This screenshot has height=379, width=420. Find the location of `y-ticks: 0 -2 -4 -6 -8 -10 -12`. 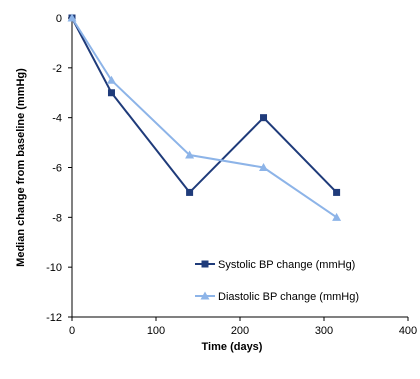

y-ticks: 0 -2 -4 -6 -8 -10 -12 is located at coordinates (59, 168).